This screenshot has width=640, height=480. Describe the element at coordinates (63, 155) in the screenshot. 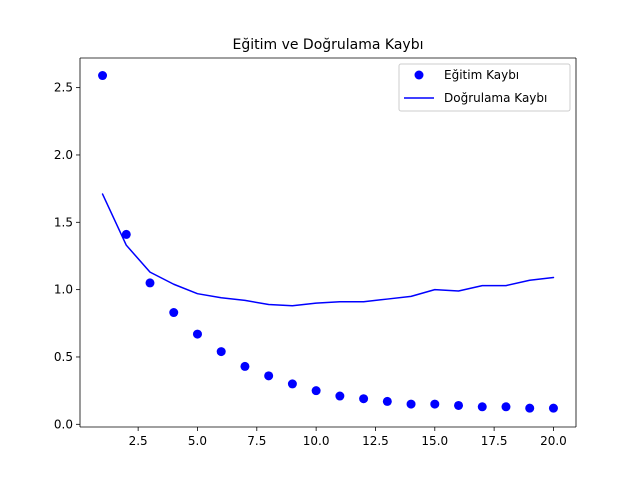

I see `y-tick-label: 2.0` at that location.